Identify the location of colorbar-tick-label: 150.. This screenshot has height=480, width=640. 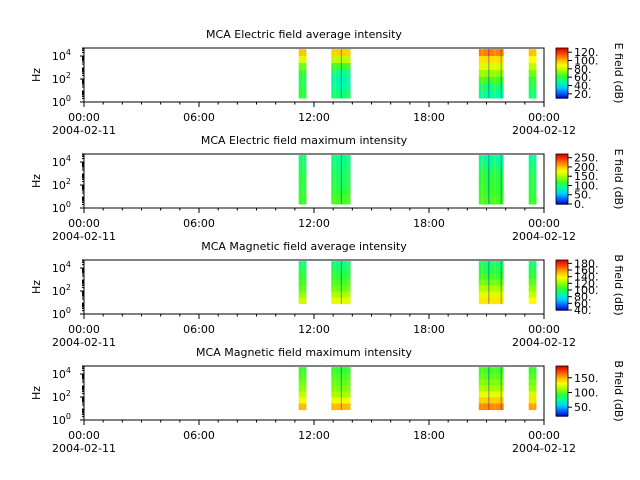
(586, 378).